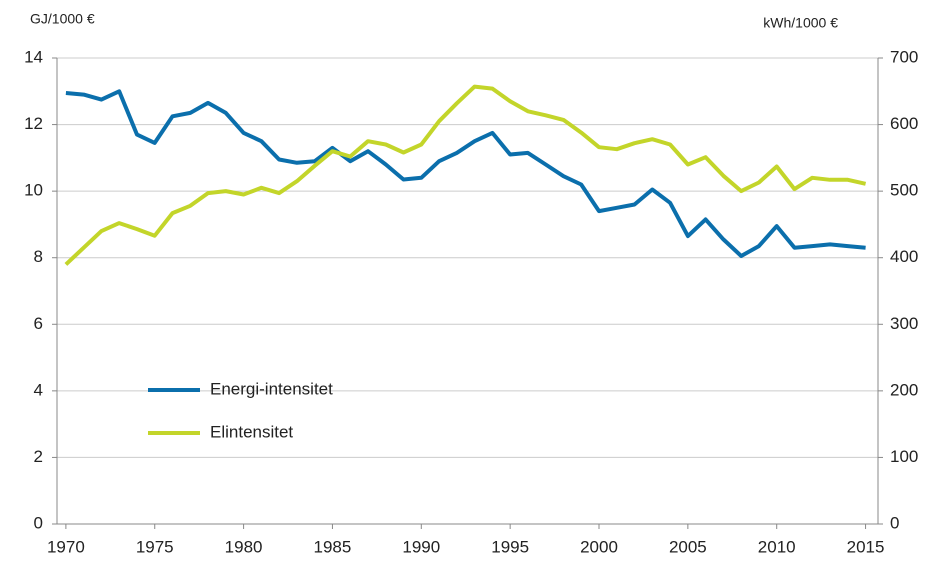 Image resolution: width=944 pixels, height=564 pixels. Describe the element at coordinates (904, 389) in the screenshot. I see `y2-tick-label: 200` at that location.